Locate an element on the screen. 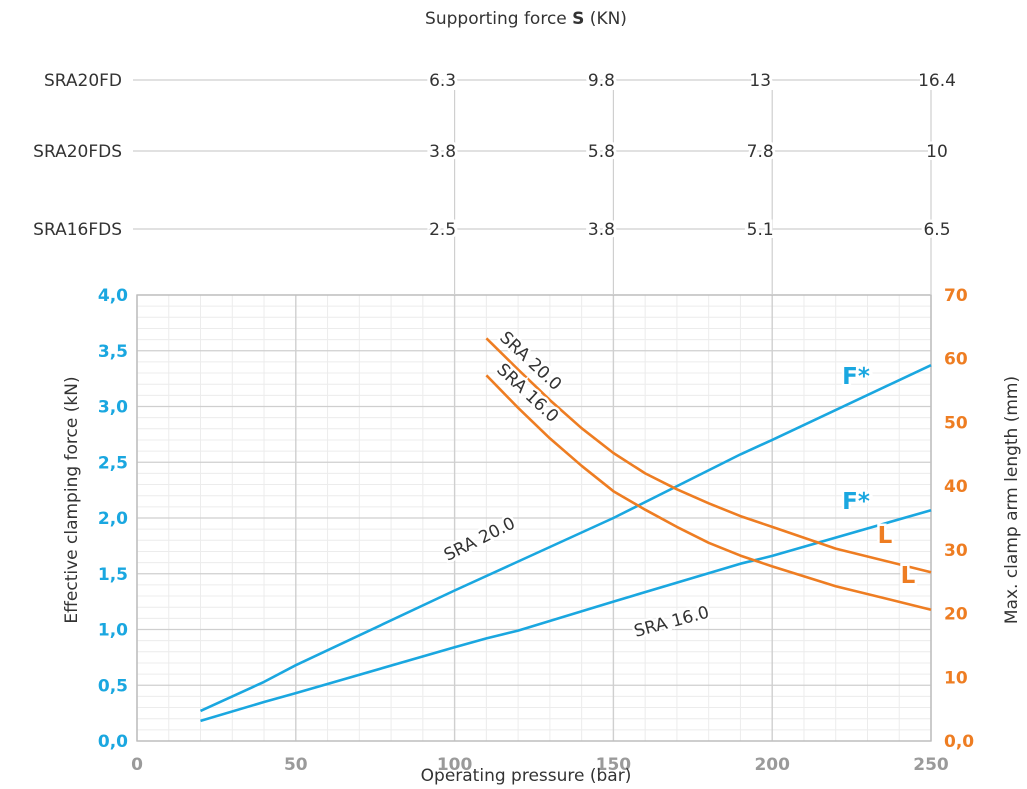 The width and height of the screenshot is (1027, 789). y-right-tick-label-10: 10 is located at coordinates (956, 678).